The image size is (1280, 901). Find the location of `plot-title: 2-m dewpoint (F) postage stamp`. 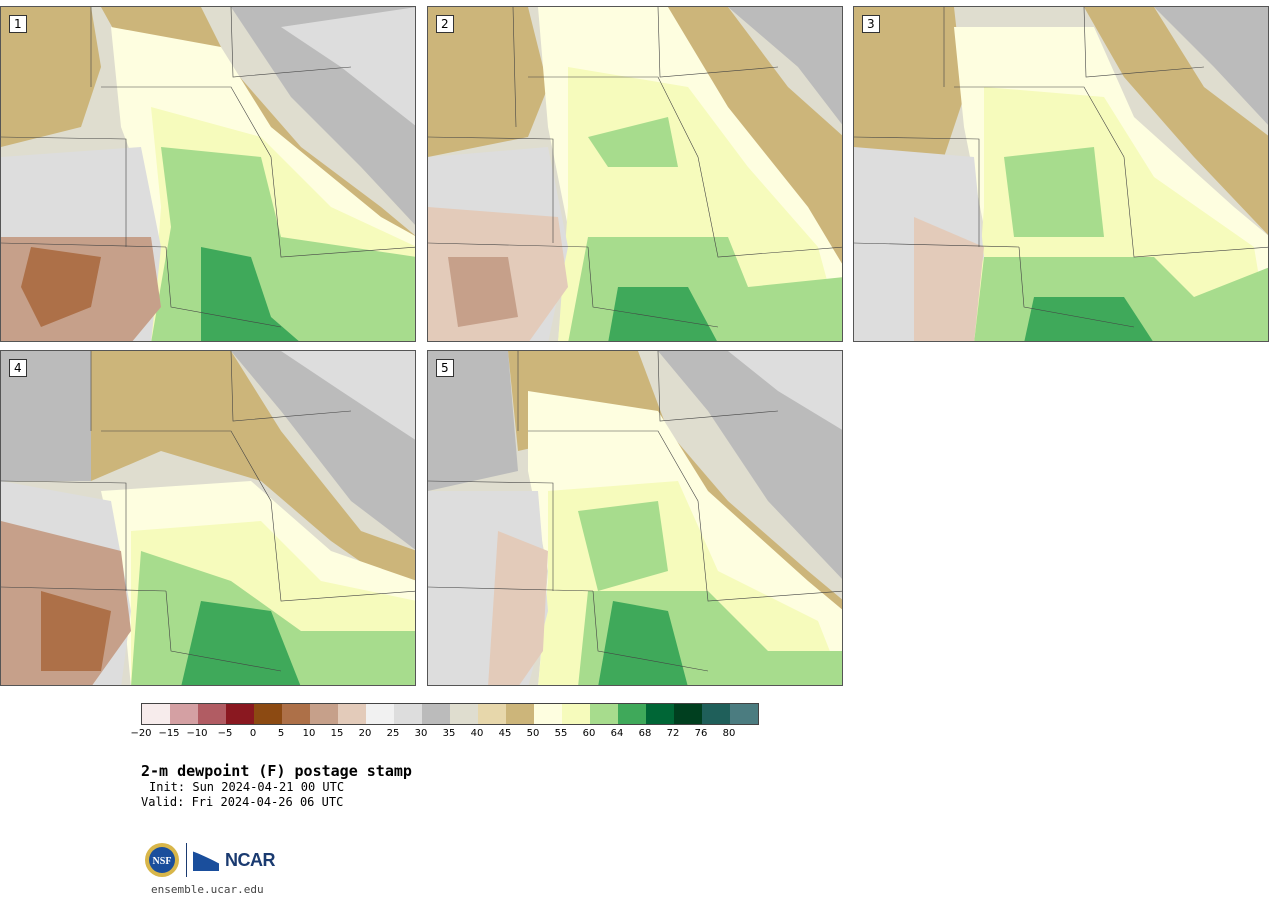

plot-title: 2-m dewpoint (F) postage stamp is located at coordinates (276, 771).